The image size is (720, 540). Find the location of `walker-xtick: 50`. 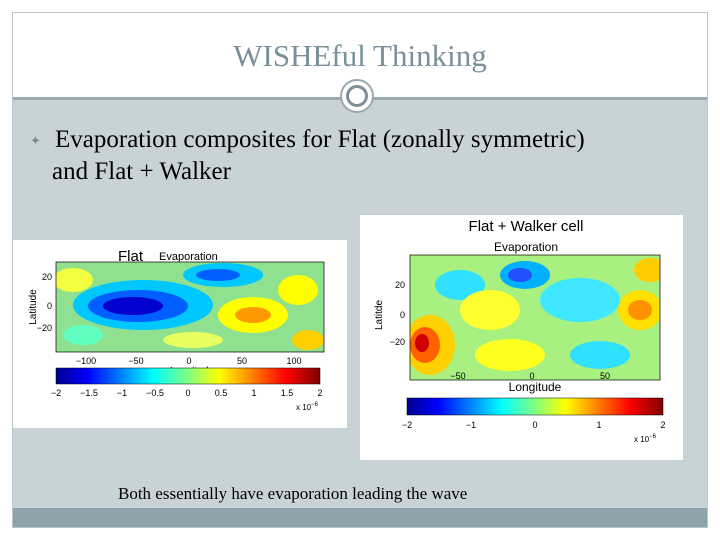

walker-xtick: 50 is located at coordinates (605, 376).